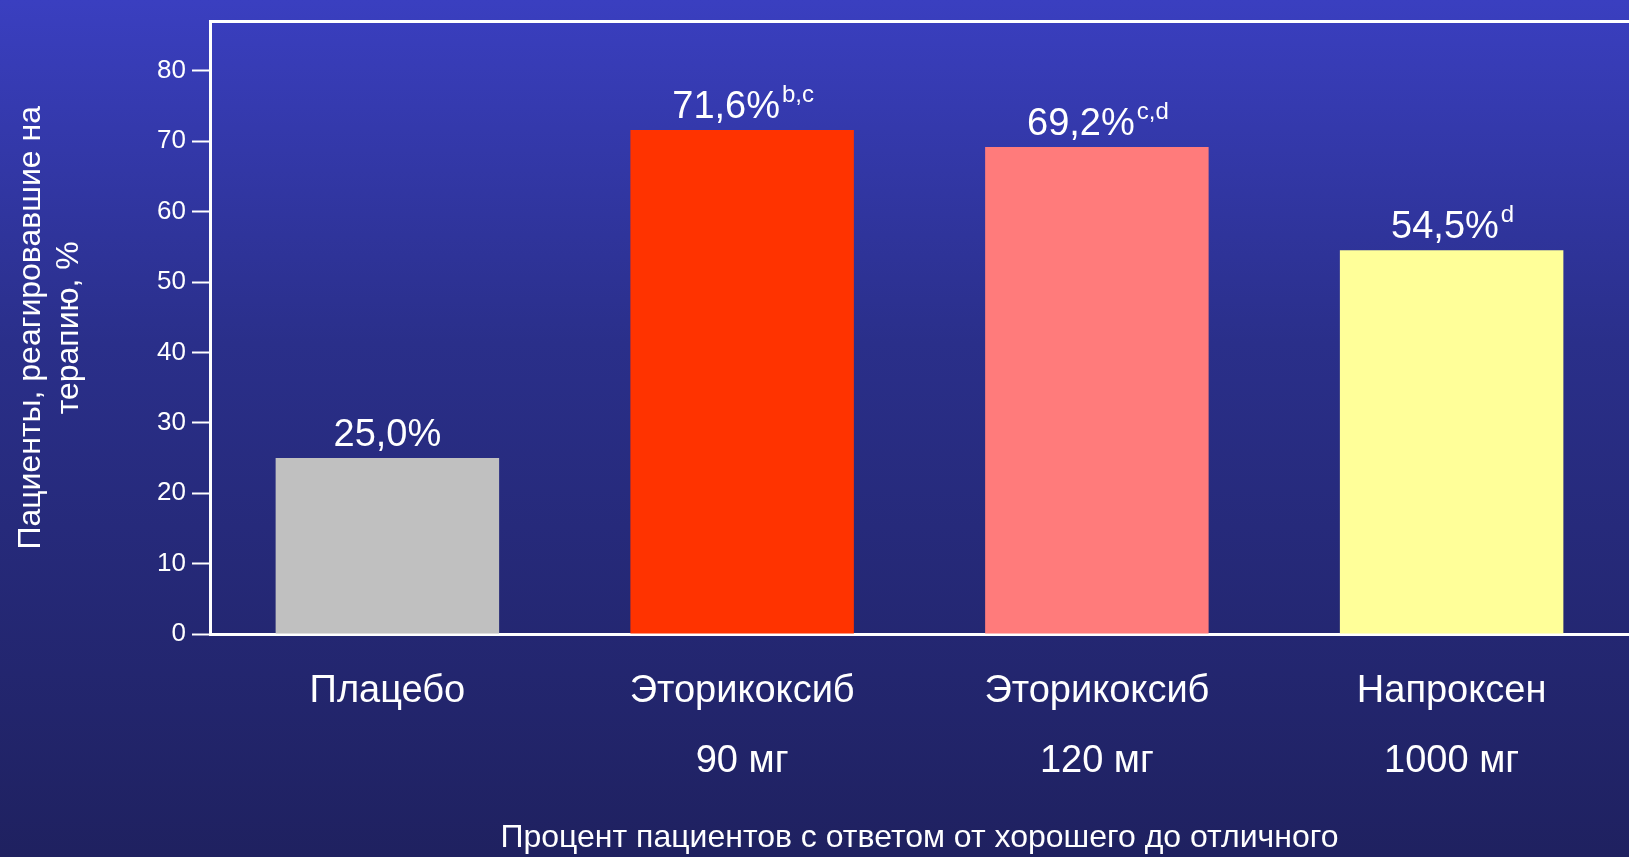 The width and height of the screenshot is (1629, 857). I want to click on x-axis-title: Процент пациентов с ответом от хорошего до отличного, so click(919, 835).